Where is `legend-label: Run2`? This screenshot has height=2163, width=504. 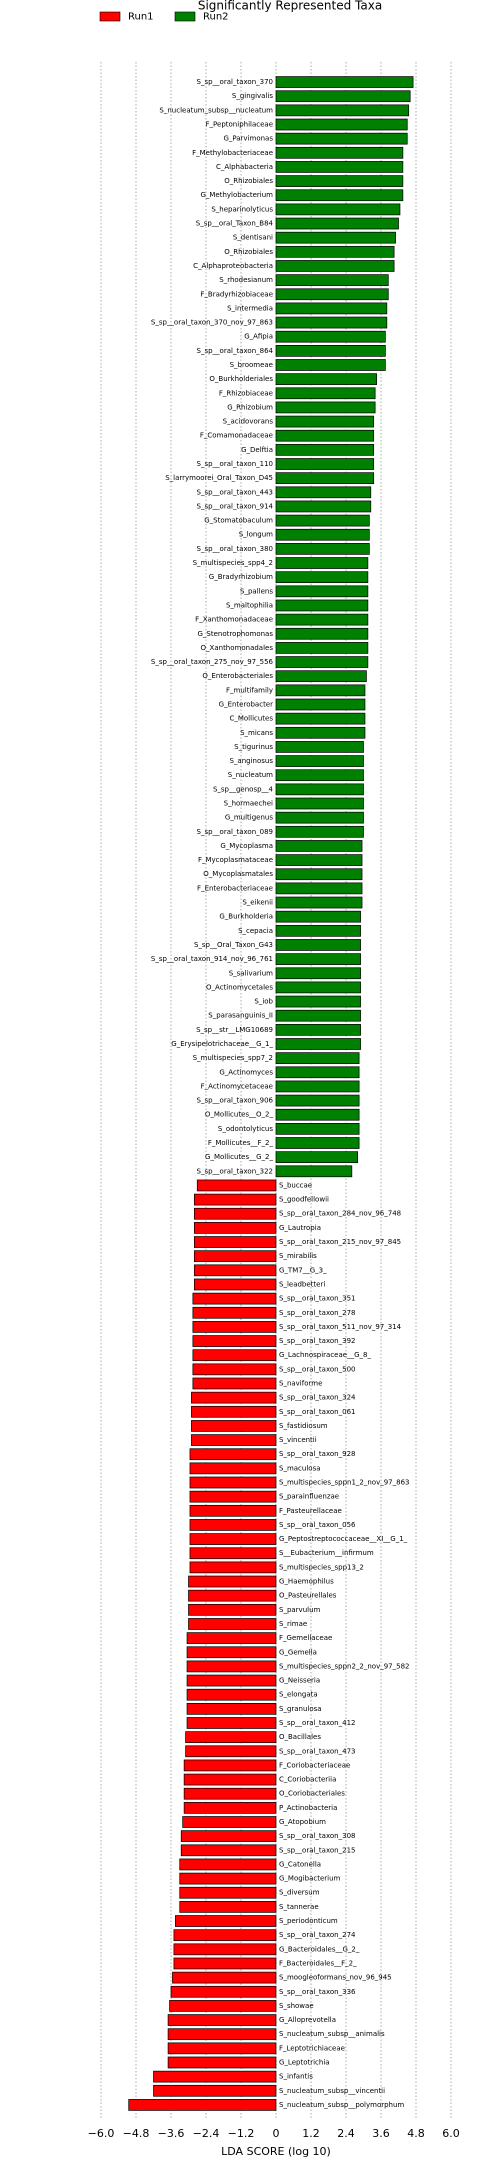
legend-label: Run2 is located at coordinates (216, 17).